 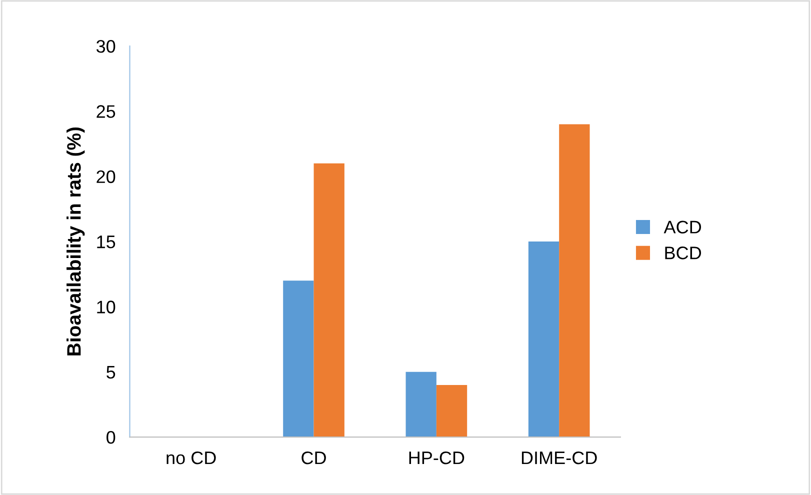 I want to click on x-tick-label: CD, so click(x=314, y=457).